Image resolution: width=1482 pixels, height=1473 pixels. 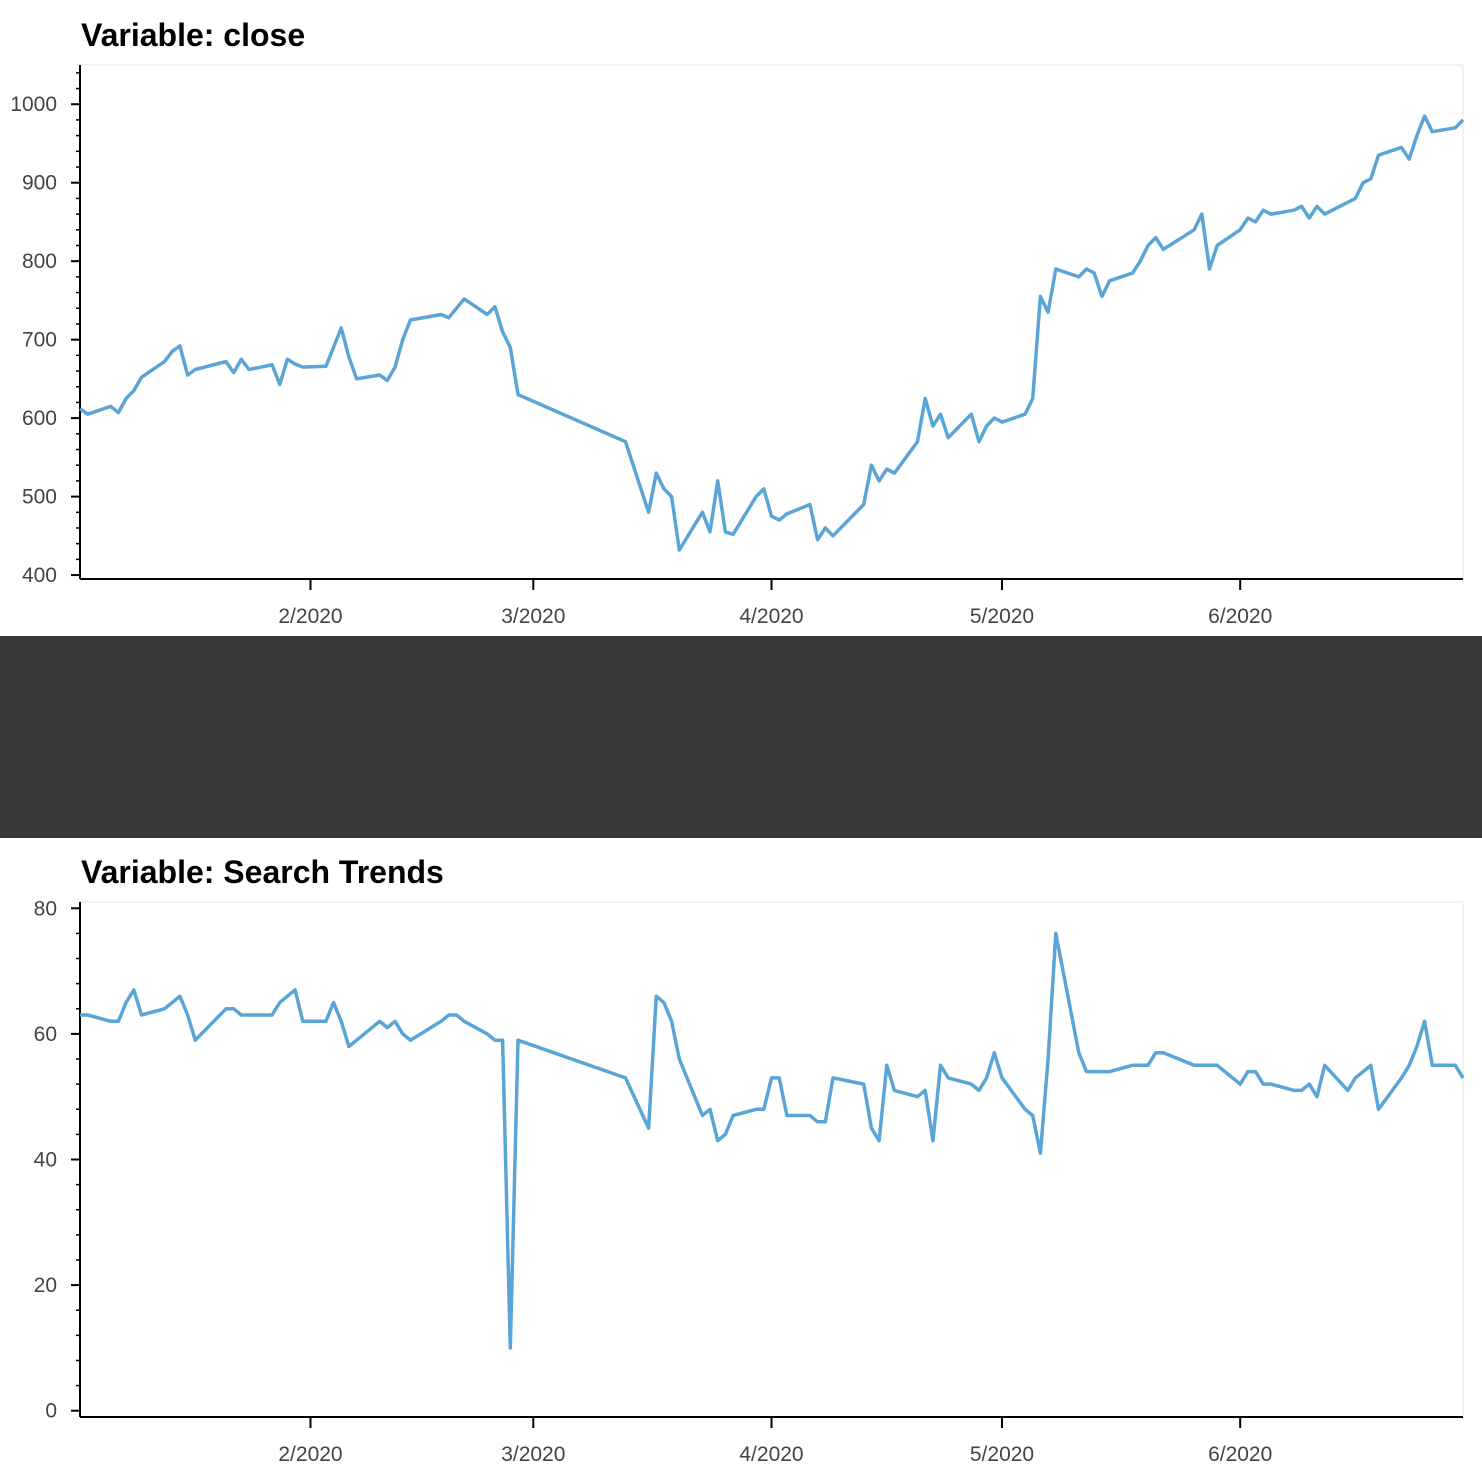 I want to click on y-tick-label: 600, so click(x=39, y=418).